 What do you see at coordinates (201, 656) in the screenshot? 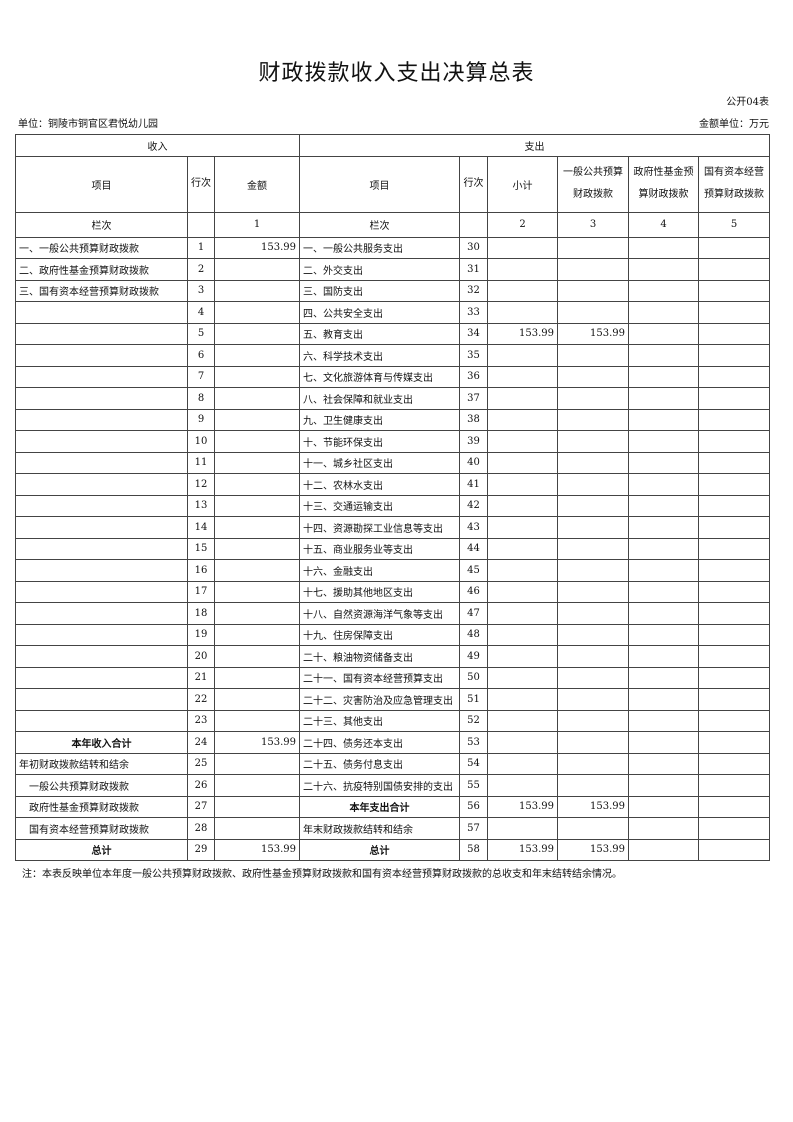
I see `income-row-no-cell: 20` at bounding box center [201, 656].